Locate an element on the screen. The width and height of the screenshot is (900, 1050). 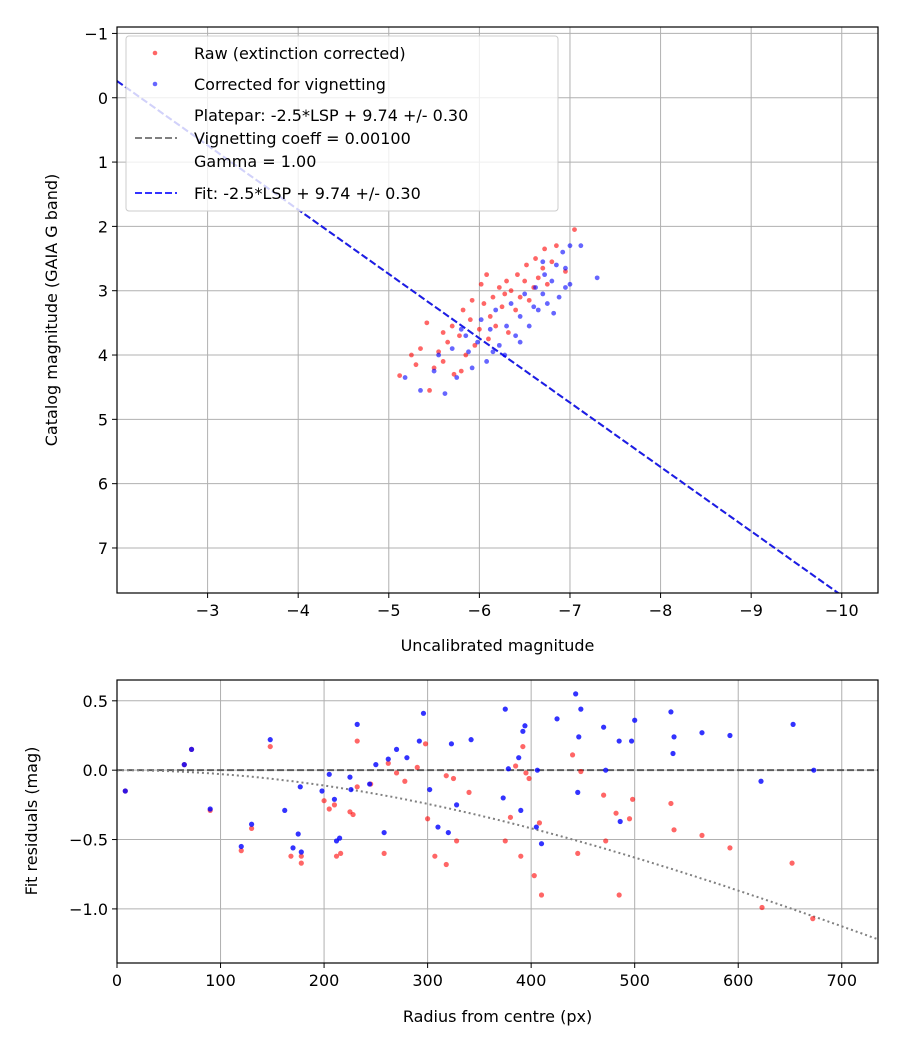
top-x-tick-label: −9 is located at coordinates (751, 610).